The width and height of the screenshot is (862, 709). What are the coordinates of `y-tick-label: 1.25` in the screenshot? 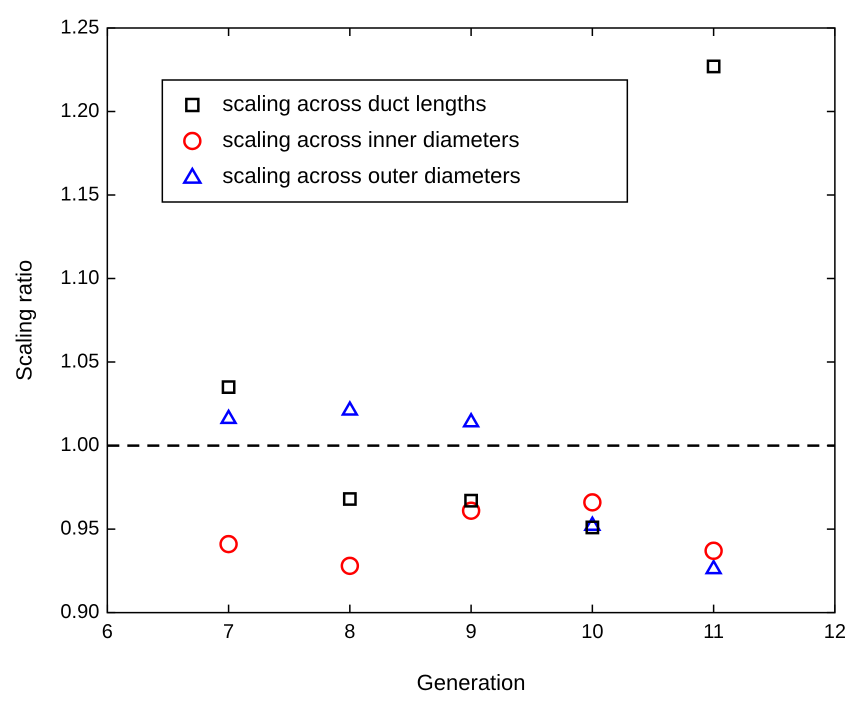 It's located at (80, 27).